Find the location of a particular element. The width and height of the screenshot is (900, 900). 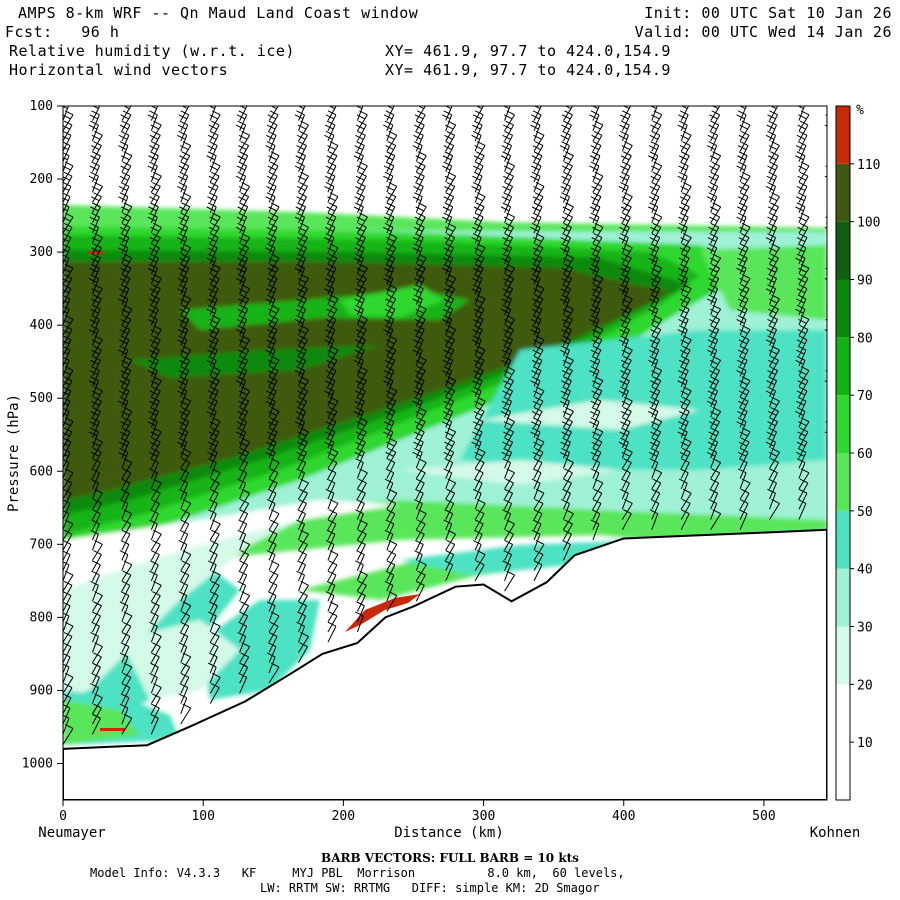

colorbar-swatch is located at coordinates (843, 655).